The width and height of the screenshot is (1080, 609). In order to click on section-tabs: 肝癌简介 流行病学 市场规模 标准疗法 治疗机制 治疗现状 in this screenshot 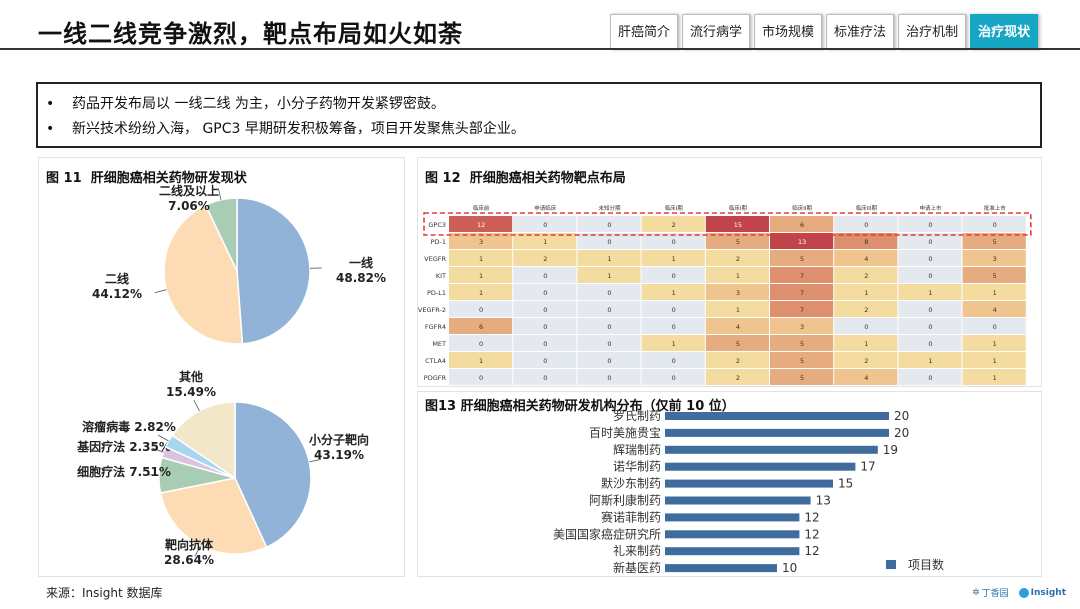, I will do `click(824, 32)`.